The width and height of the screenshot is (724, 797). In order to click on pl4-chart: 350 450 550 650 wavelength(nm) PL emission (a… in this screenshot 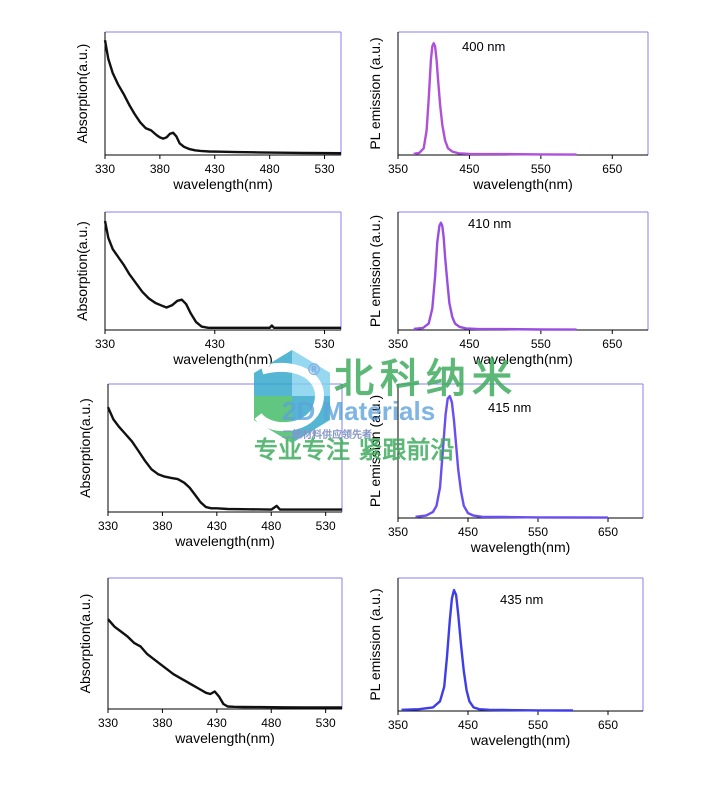, I will do `click(505, 662)`.